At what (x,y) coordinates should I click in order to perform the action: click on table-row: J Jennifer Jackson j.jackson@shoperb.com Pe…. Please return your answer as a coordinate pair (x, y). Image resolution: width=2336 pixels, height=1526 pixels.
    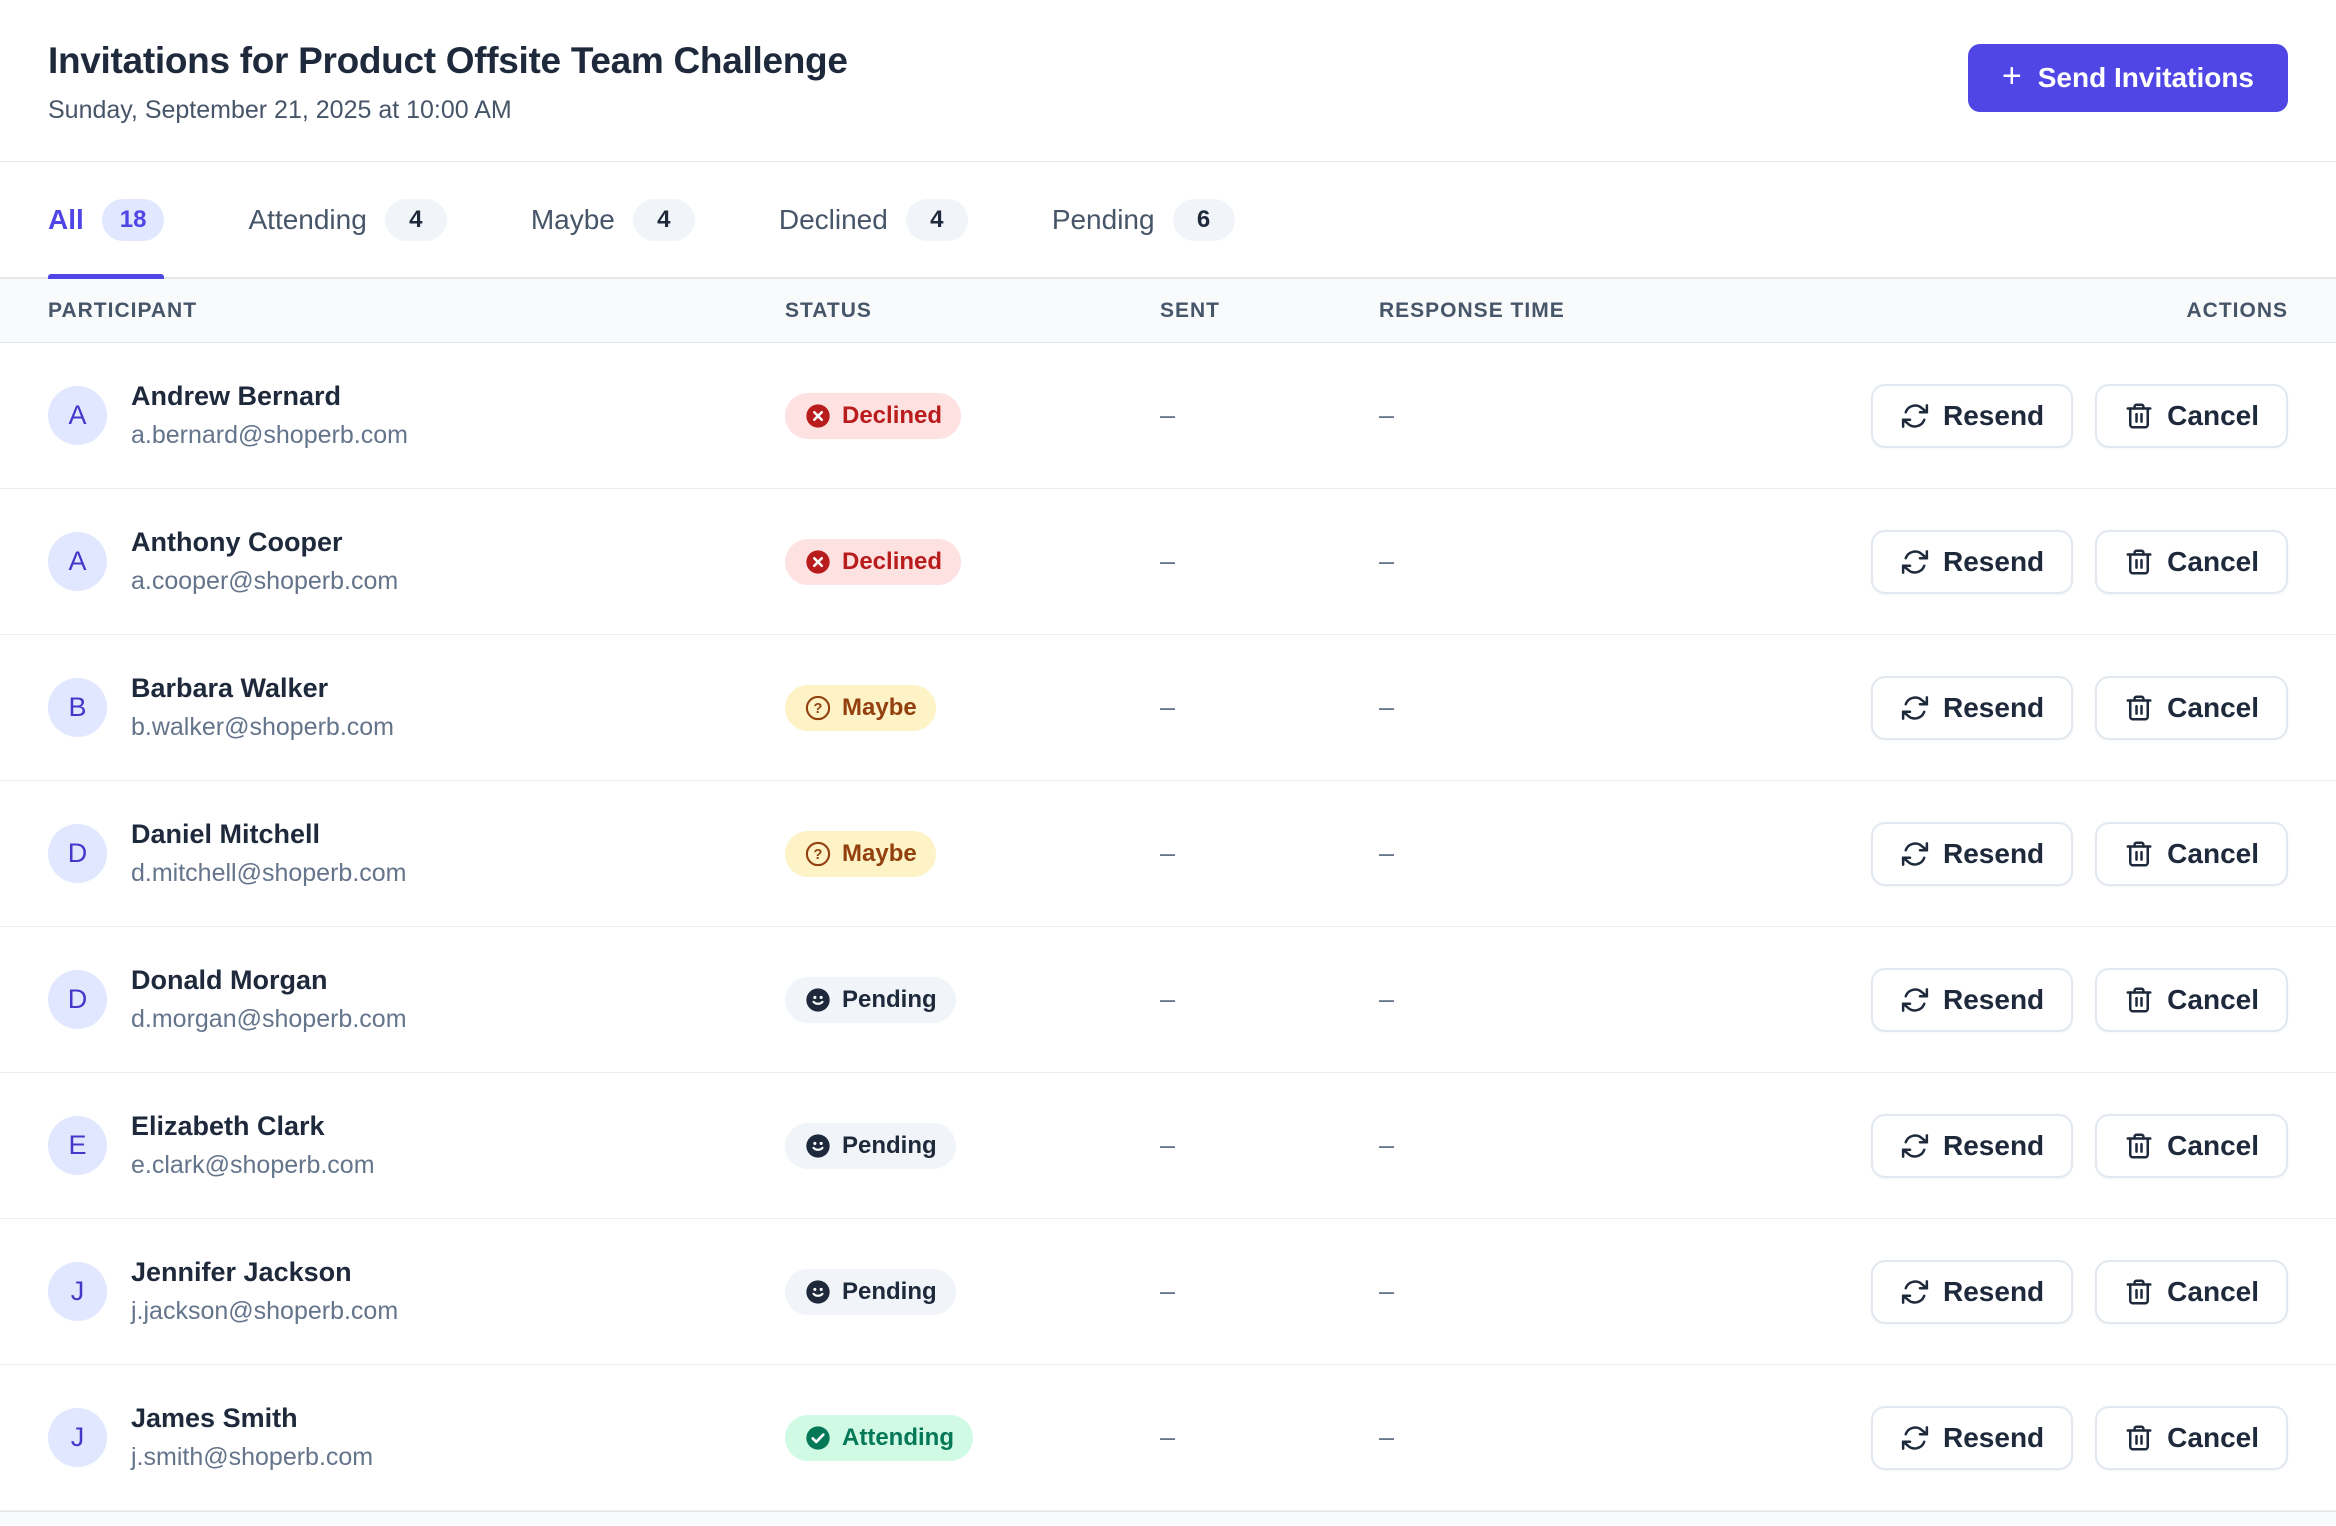
    Looking at the image, I should click on (1168, 1292).